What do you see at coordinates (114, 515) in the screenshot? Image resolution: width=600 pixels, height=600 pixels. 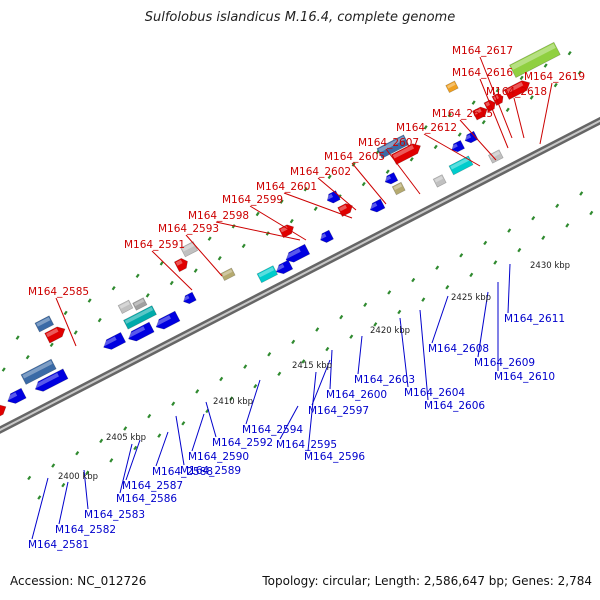 I see `reverse-gene-label: M164_2583` at bounding box center [114, 515].